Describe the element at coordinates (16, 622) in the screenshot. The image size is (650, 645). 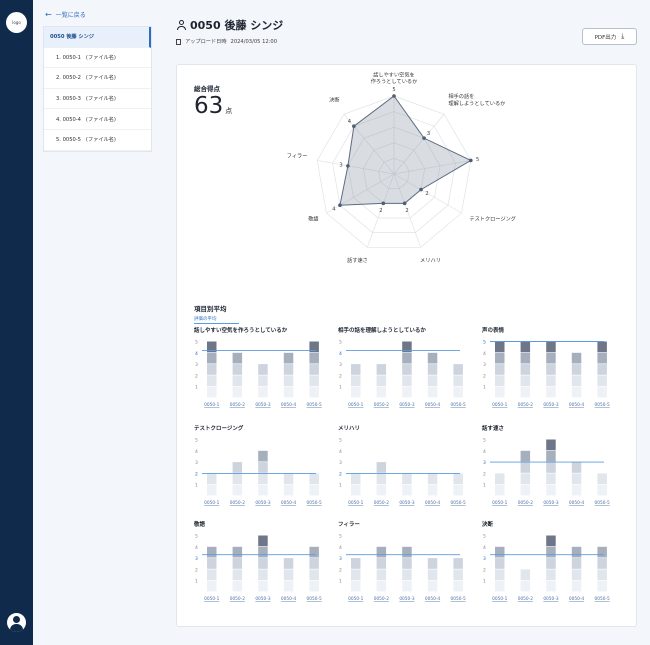
I see `user-avatar-icon` at that location.